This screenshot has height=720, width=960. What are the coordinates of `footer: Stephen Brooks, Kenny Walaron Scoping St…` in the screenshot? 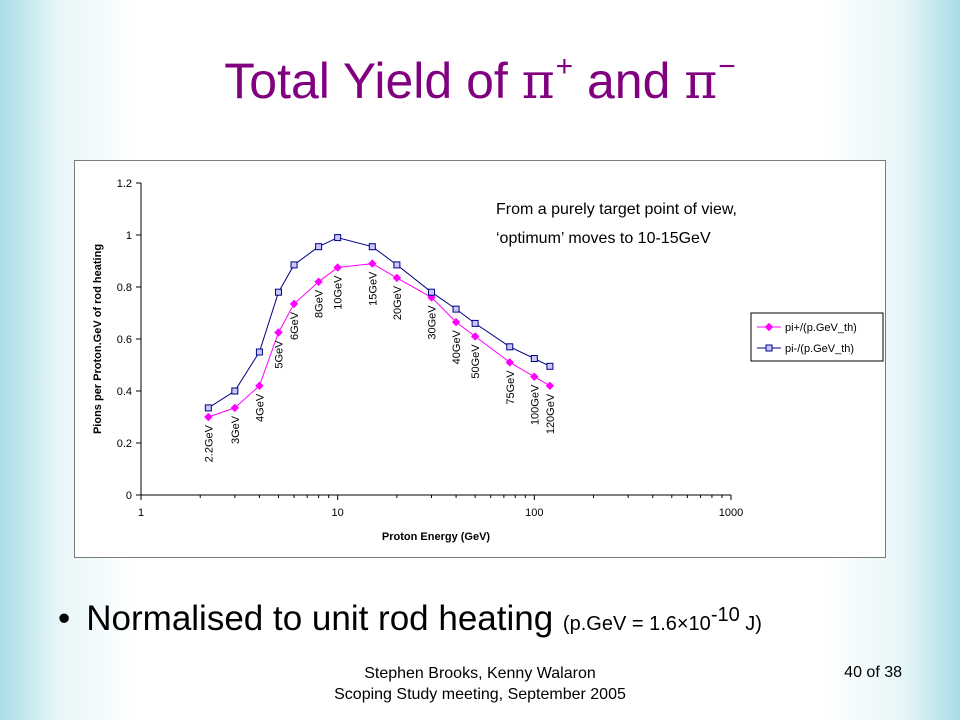 It's located at (480, 685).